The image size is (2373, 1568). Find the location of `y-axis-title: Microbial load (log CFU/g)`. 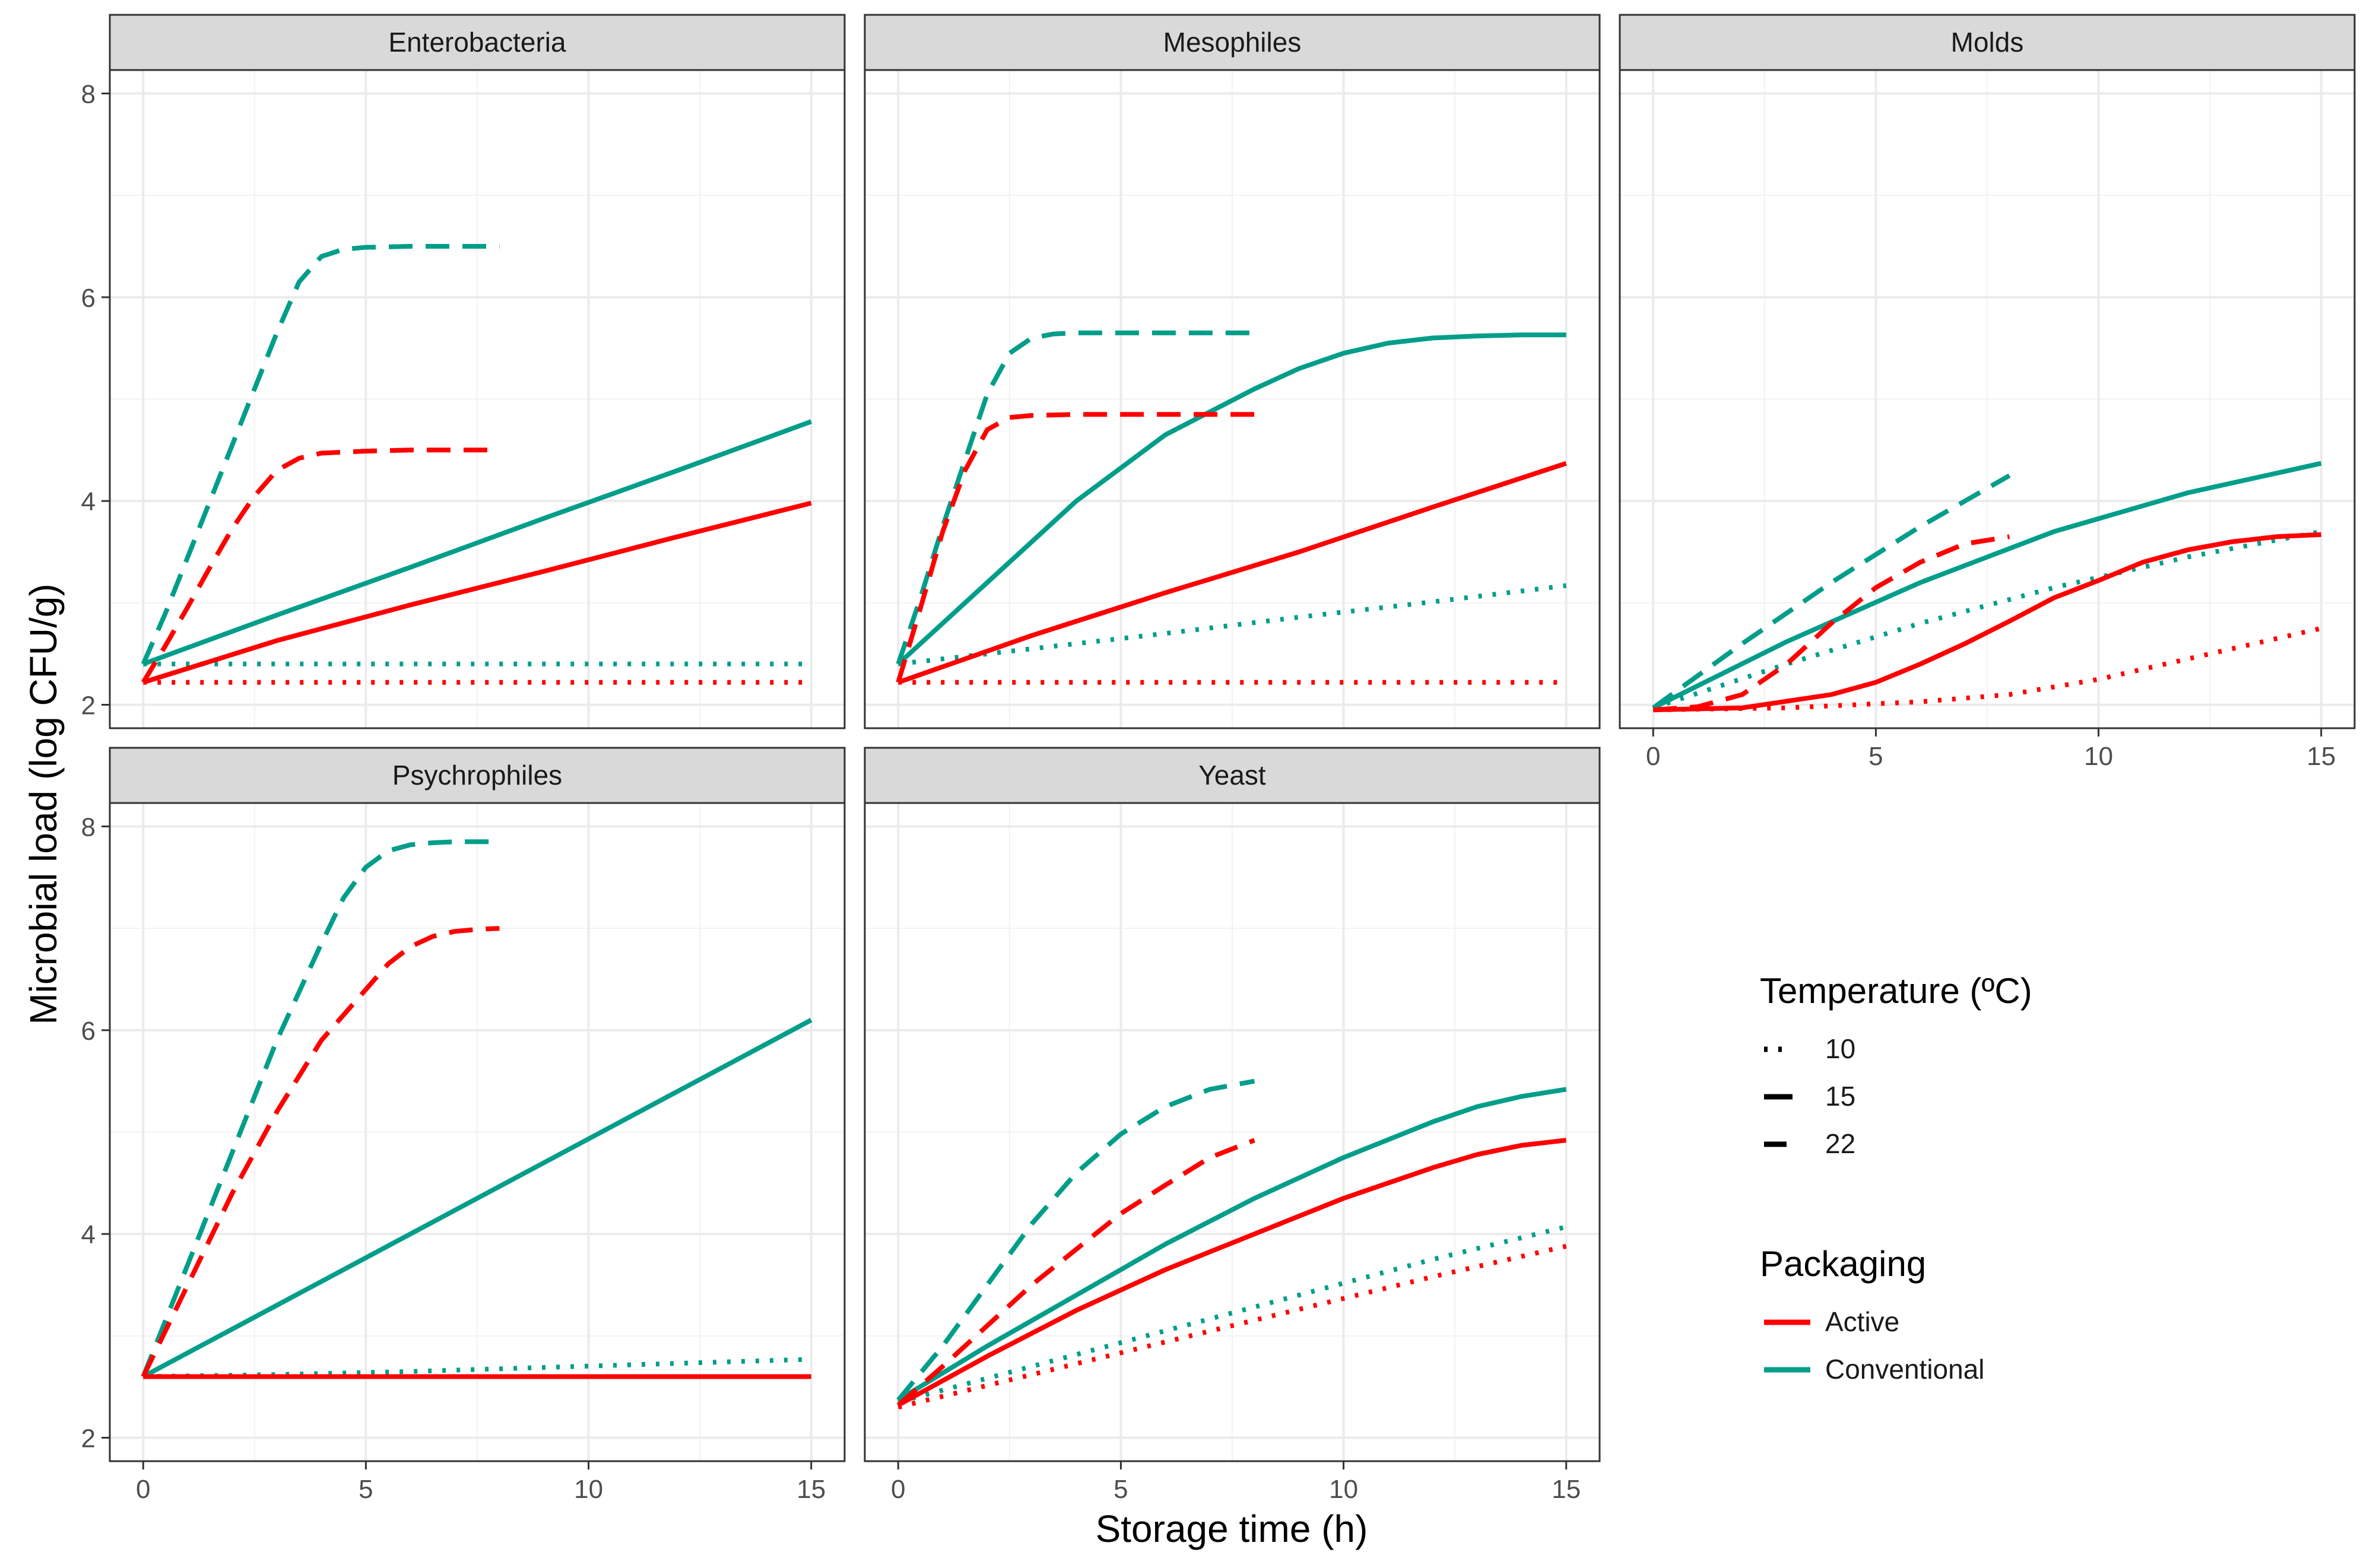

y-axis-title: Microbial load (log CFU/g) is located at coordinates (43, 803).